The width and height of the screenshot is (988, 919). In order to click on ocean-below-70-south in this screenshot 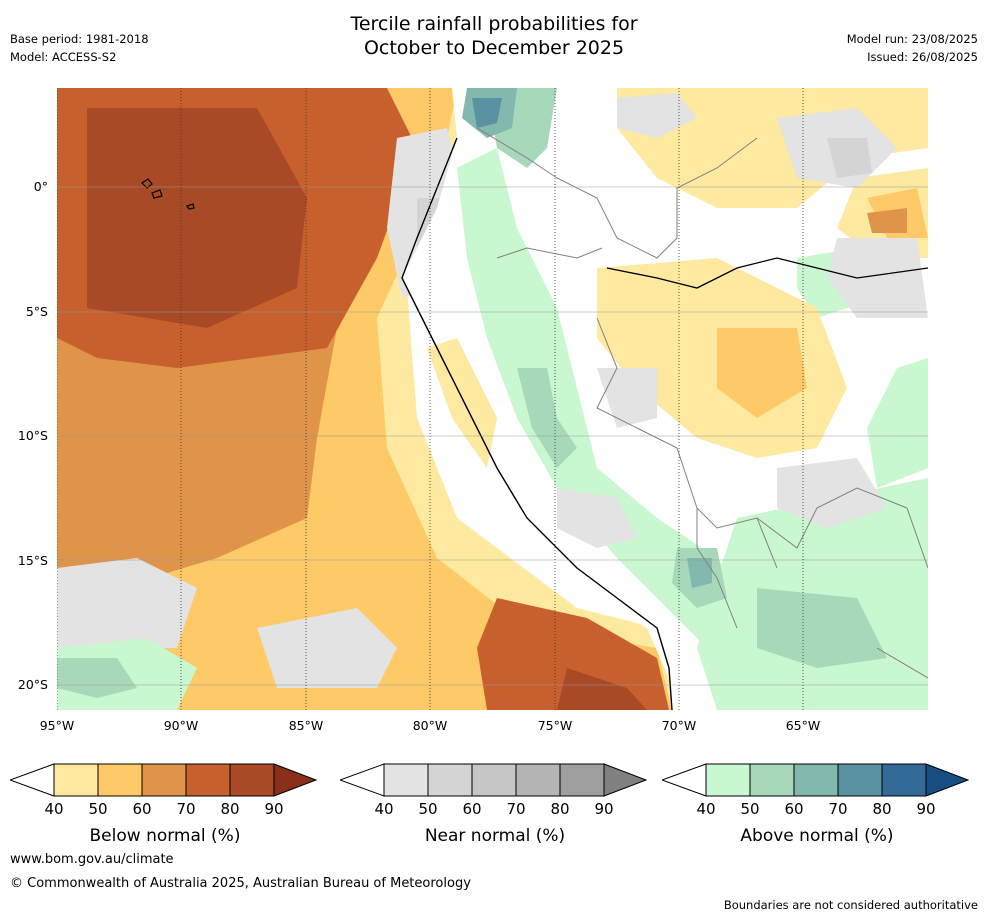, I will do `click(573, 654)`.